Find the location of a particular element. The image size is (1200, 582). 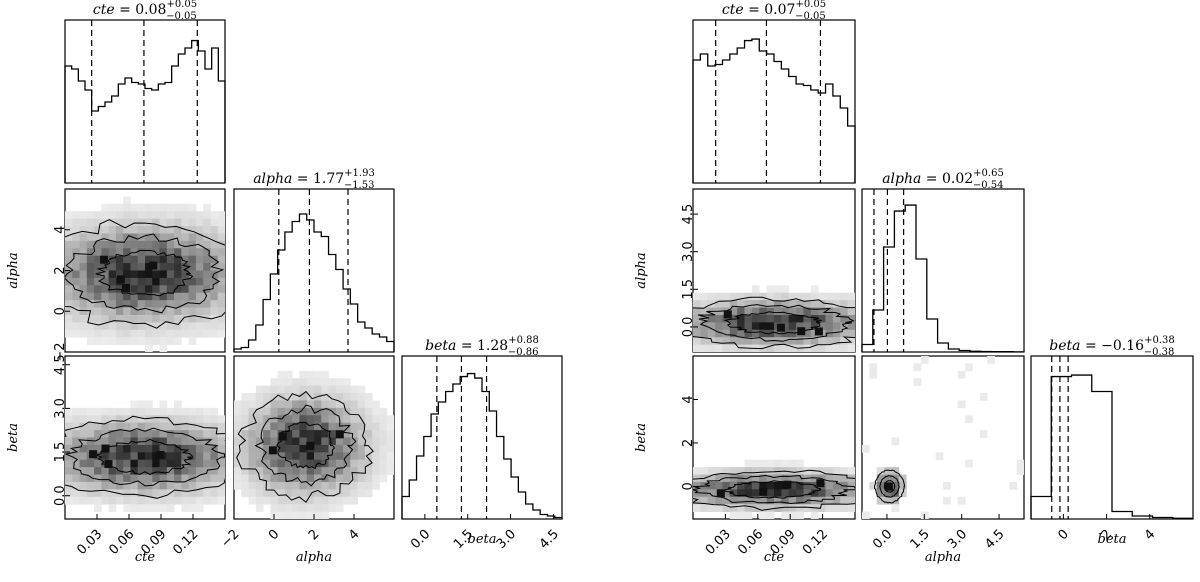

hist-panel-alpha: alpha = 0.02+0.65 −0.54 is located at coordinates (943, 260).